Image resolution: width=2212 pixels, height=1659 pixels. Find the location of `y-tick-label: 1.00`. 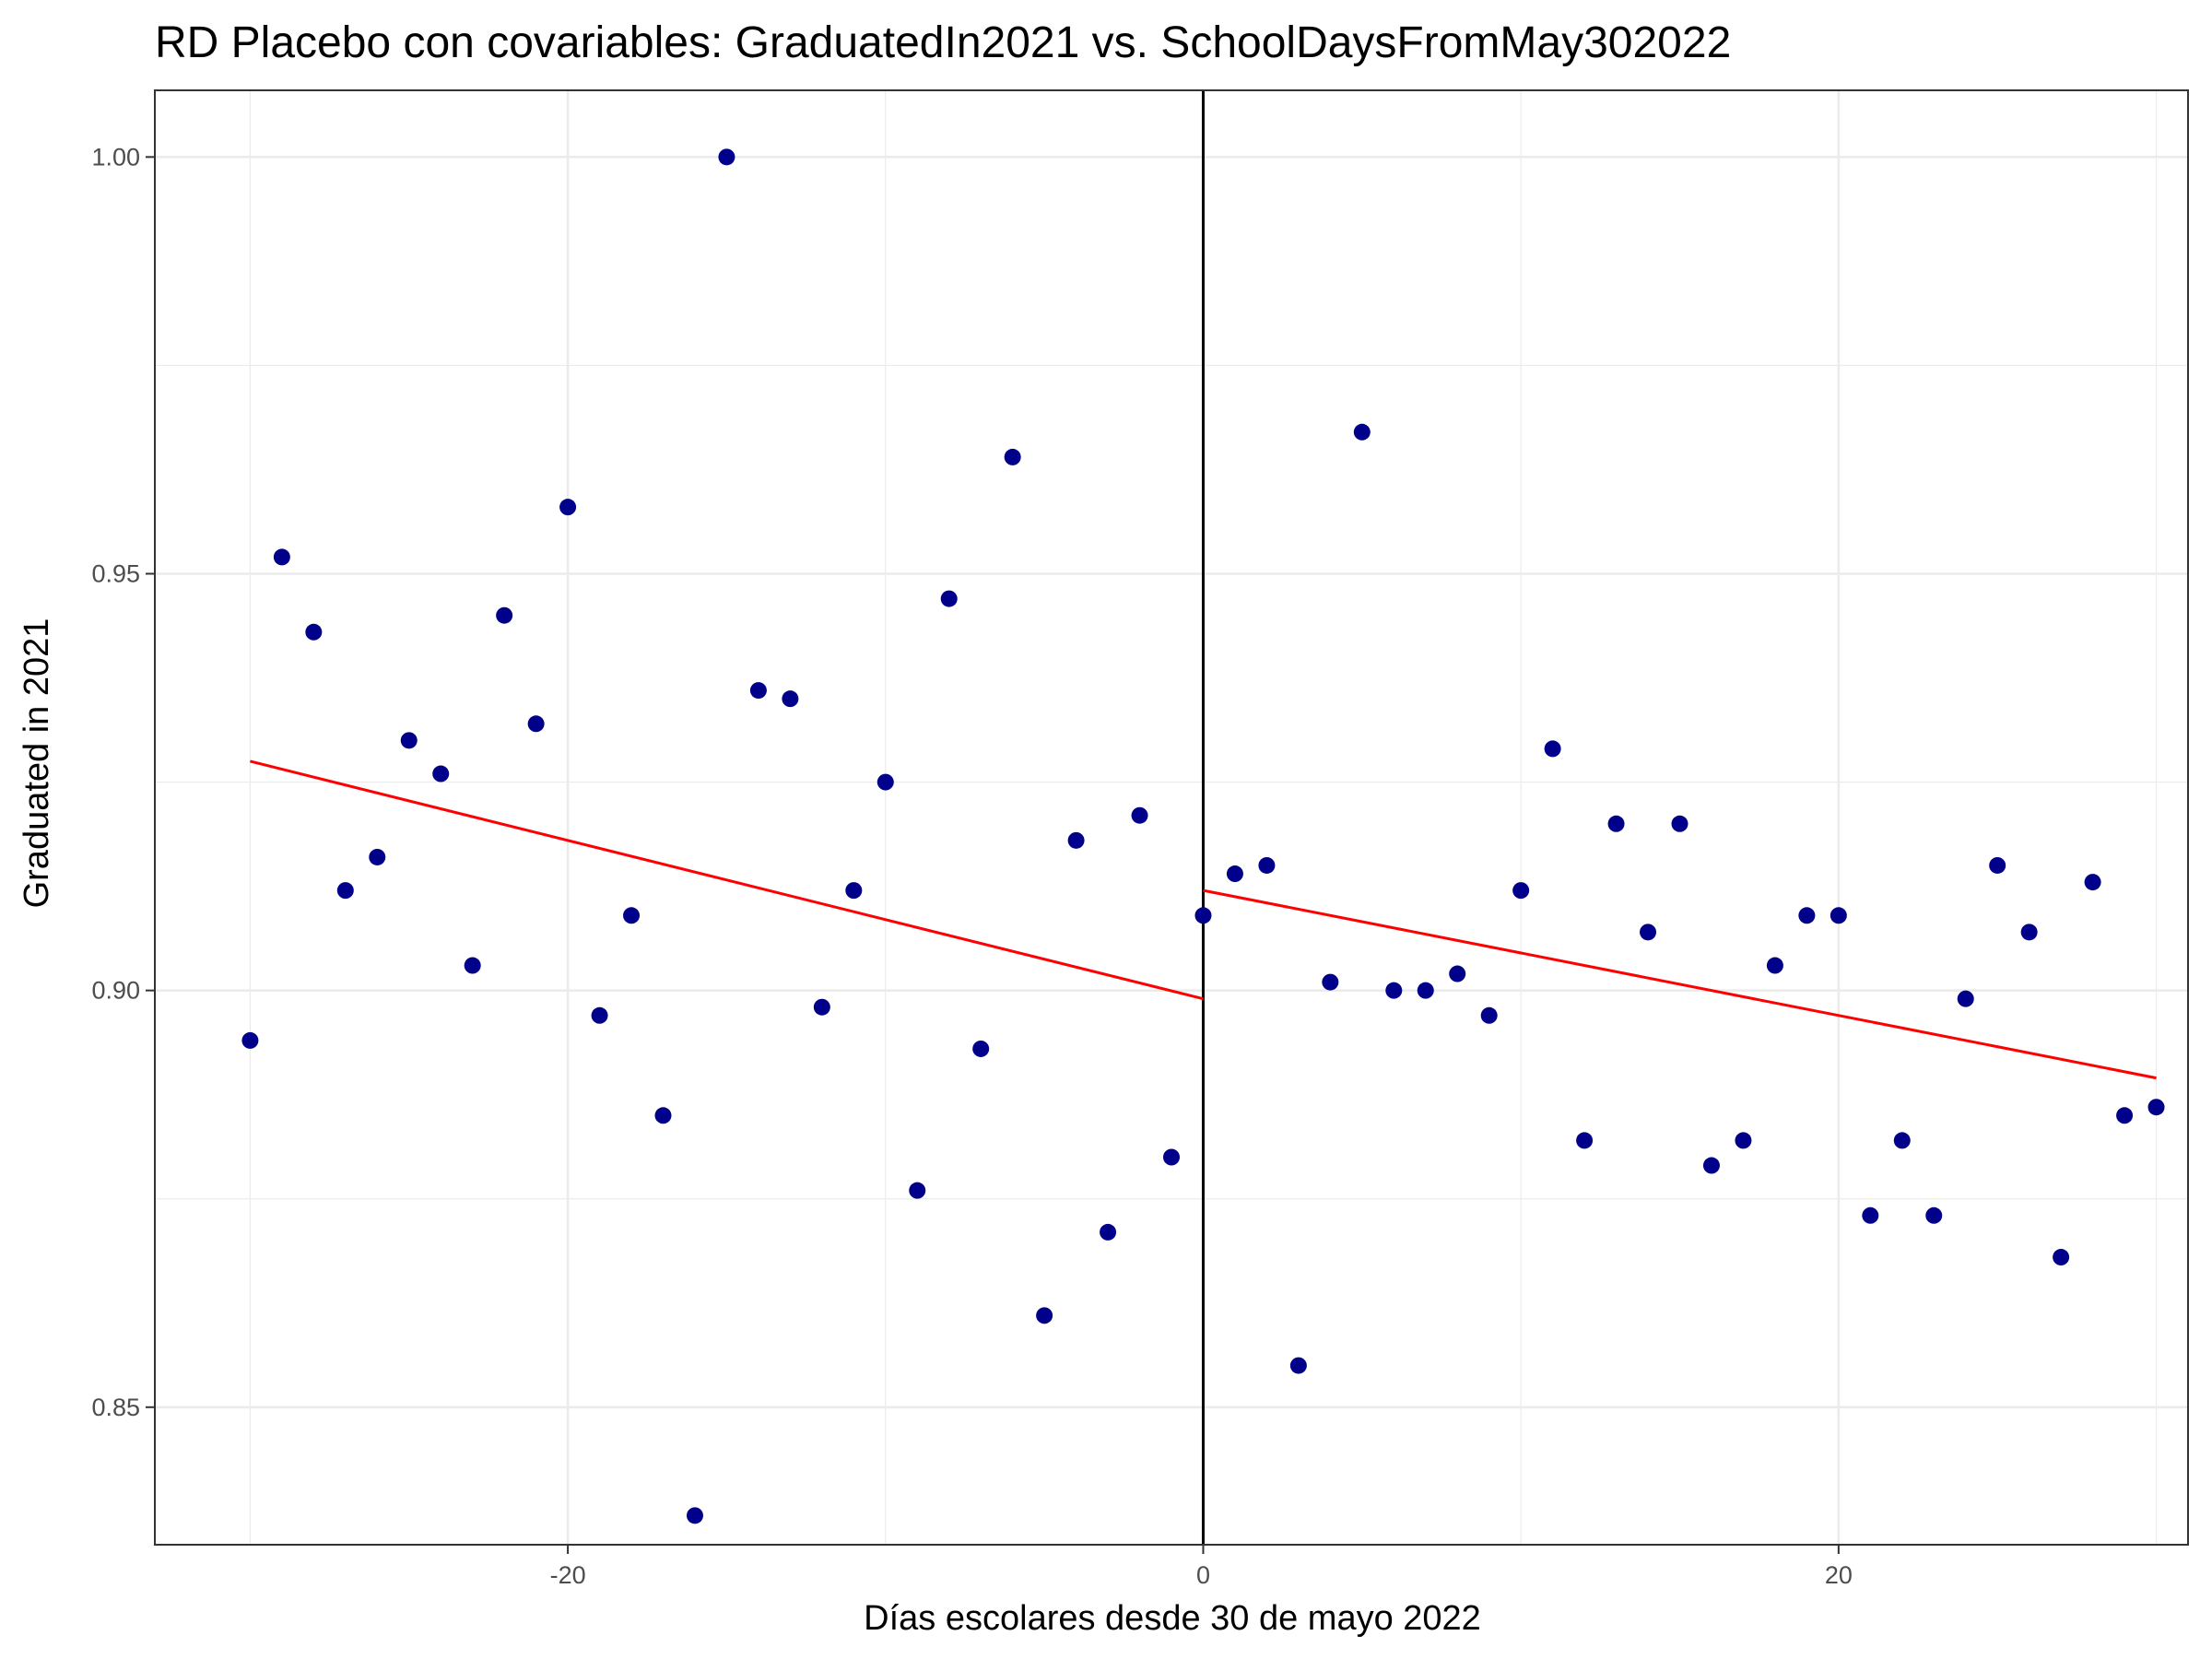

y-tick-label: 1.00 is located at coordinates (115, 157).